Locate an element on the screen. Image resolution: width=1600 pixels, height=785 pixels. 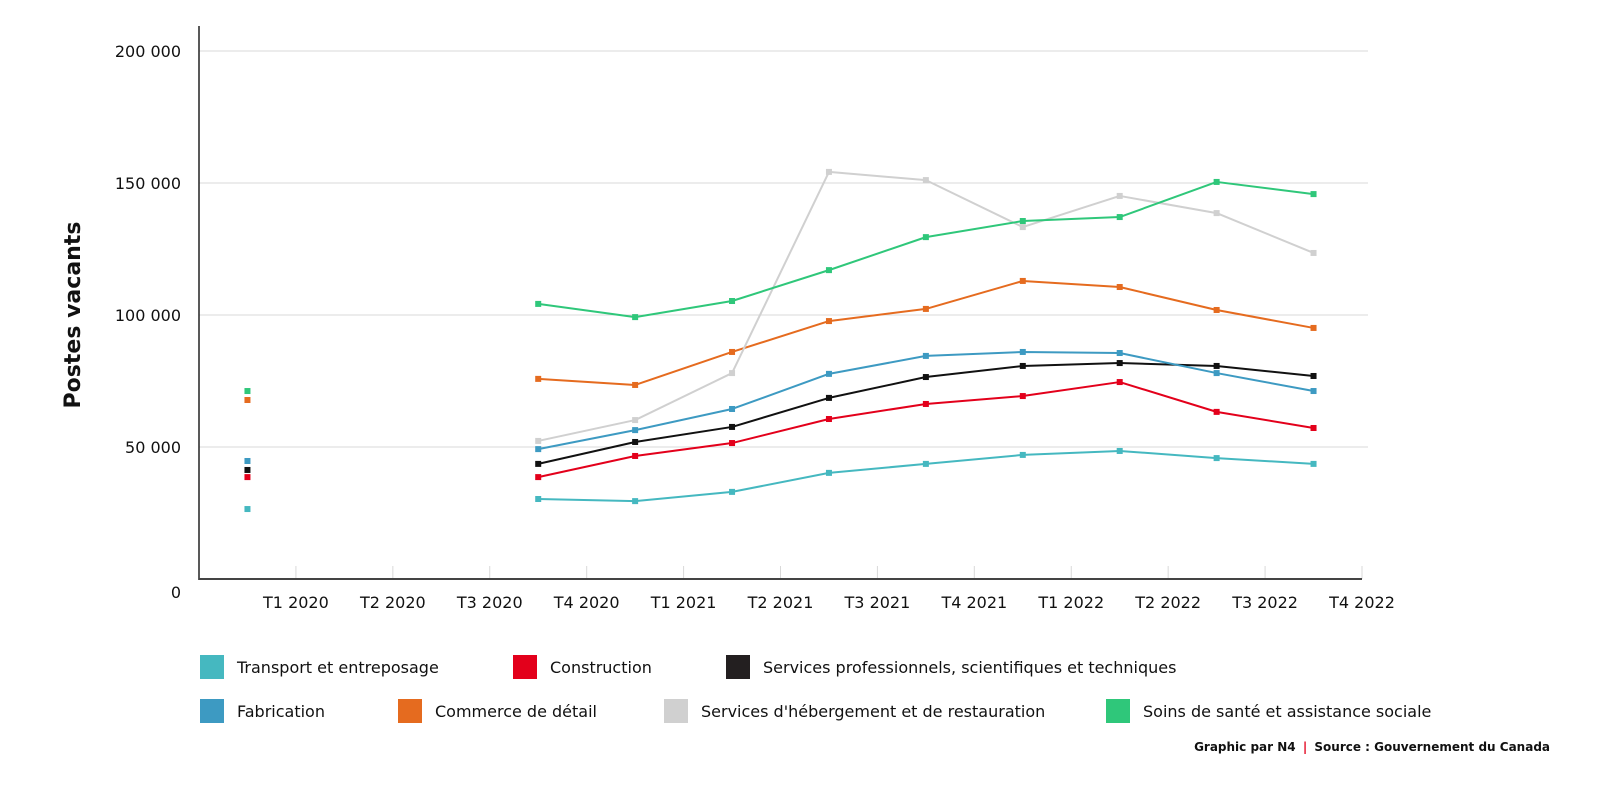
legend-swatch-services-professionnels is located at coordinates (738, 667).